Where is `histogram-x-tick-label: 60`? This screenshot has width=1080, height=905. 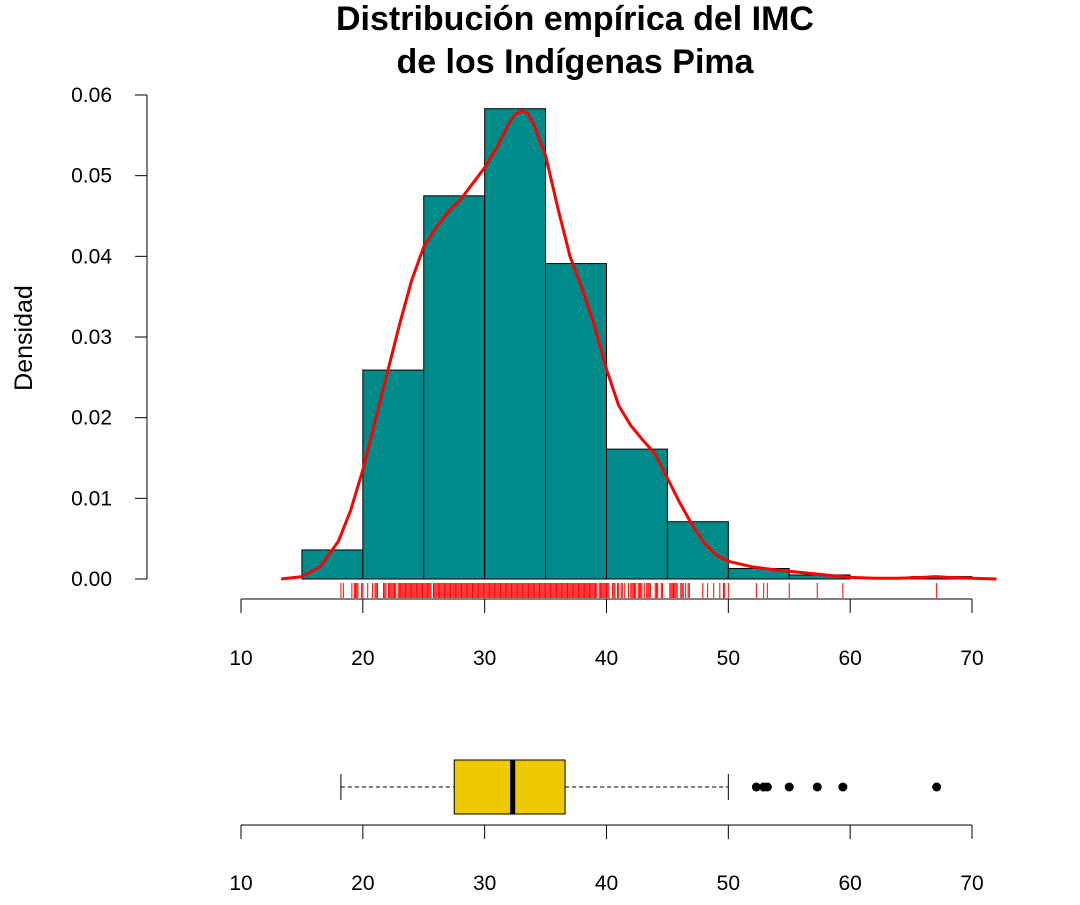
histogram-x-tick-label: 60 is located at coordinates (849, 658).